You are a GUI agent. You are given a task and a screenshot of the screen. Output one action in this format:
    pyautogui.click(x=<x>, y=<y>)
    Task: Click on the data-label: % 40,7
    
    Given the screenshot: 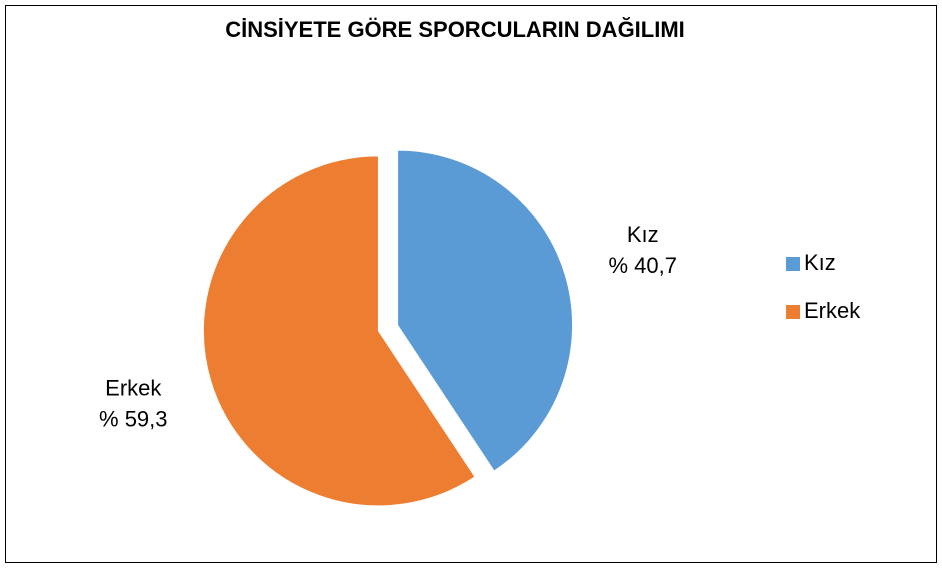 What is the action you would take?
    pyautogui.click(x=642, y=265)
    